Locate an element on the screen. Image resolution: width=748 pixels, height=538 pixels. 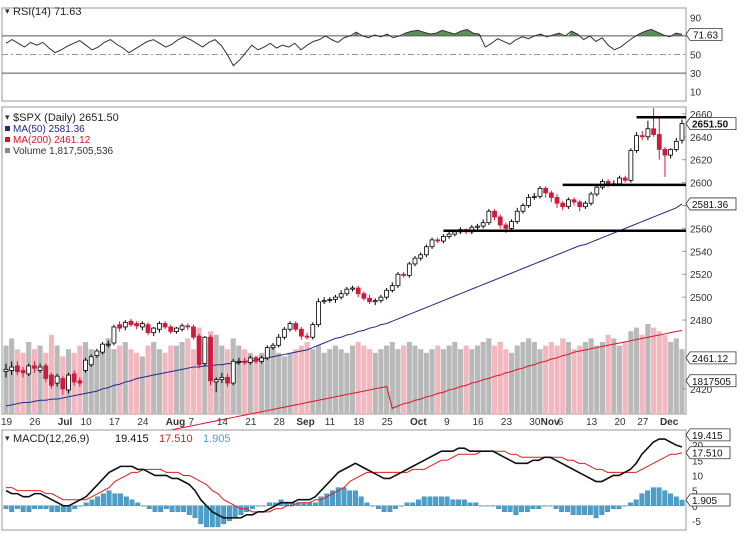
x-axis-label: 17 is located at coordinates (115, 422).